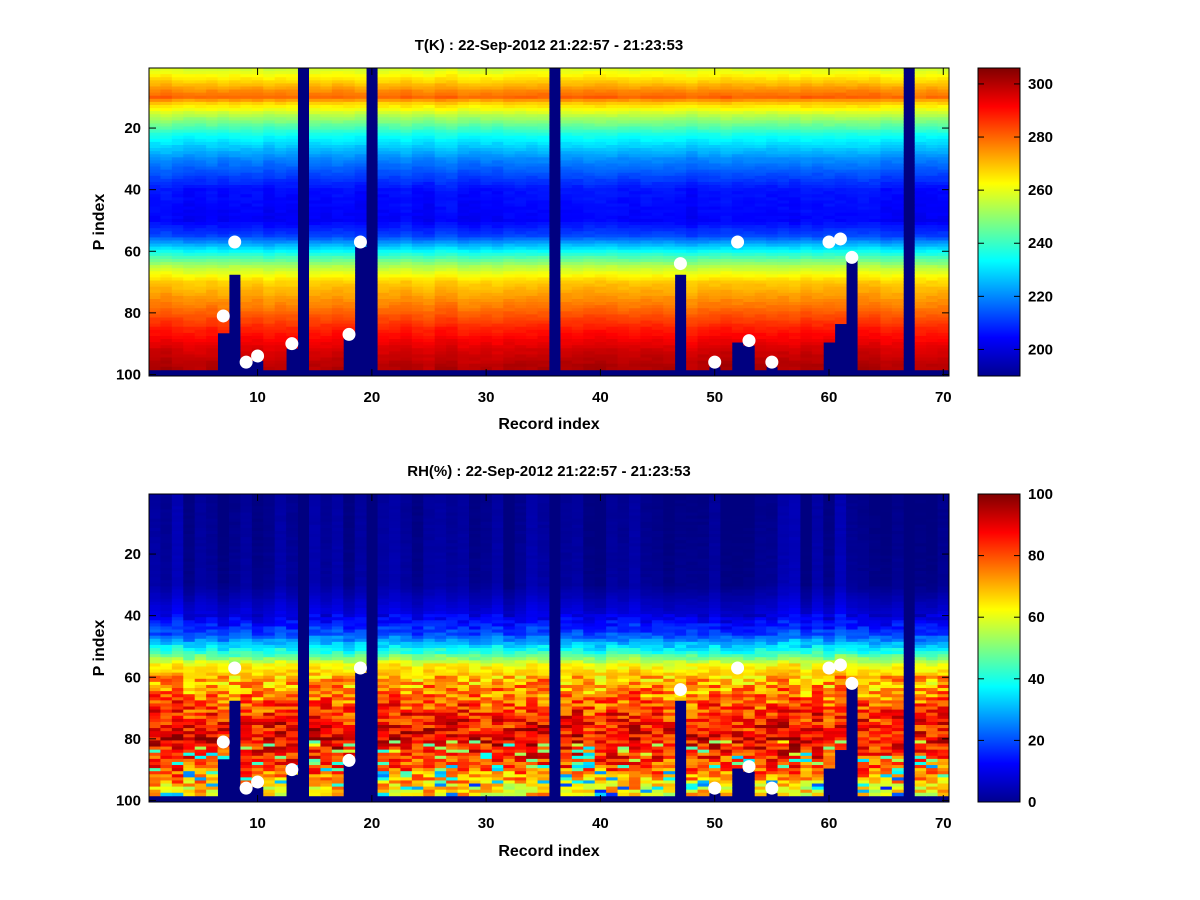  I want to click on temperature-column, so click(200, 219).